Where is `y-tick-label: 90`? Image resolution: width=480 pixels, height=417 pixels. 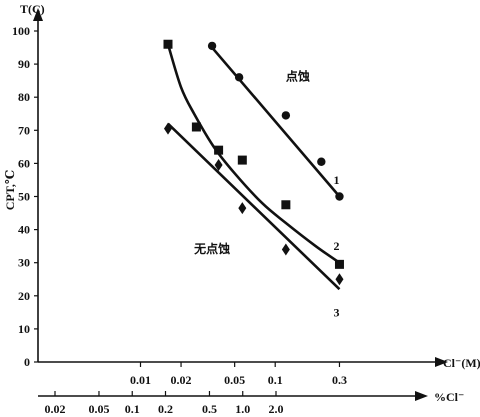 y-tick-label: 90 is located at coordinates (24, 64).